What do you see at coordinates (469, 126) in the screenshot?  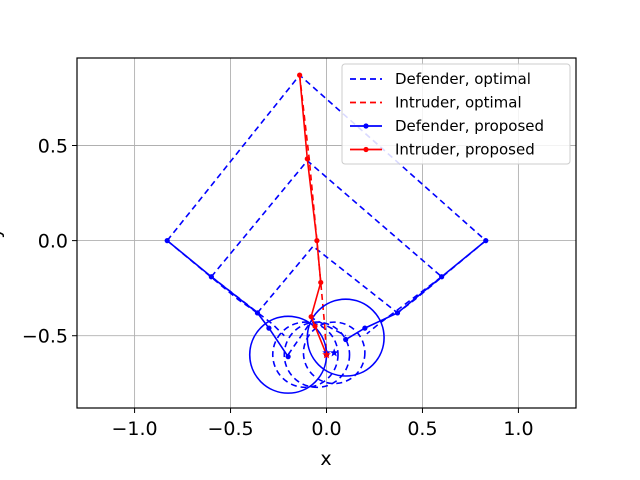 I see `legend-entry-label: Defender, proposed` at bounding box center [469, 126].